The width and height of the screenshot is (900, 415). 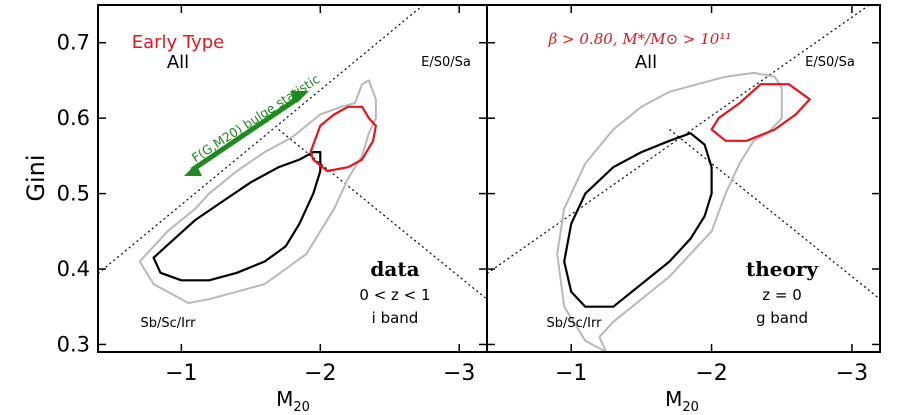 What do you see at coordinates (782, 295) in the screenshot?
I see `redshift-label-right: z = 0` at bounding box center [782, 295].